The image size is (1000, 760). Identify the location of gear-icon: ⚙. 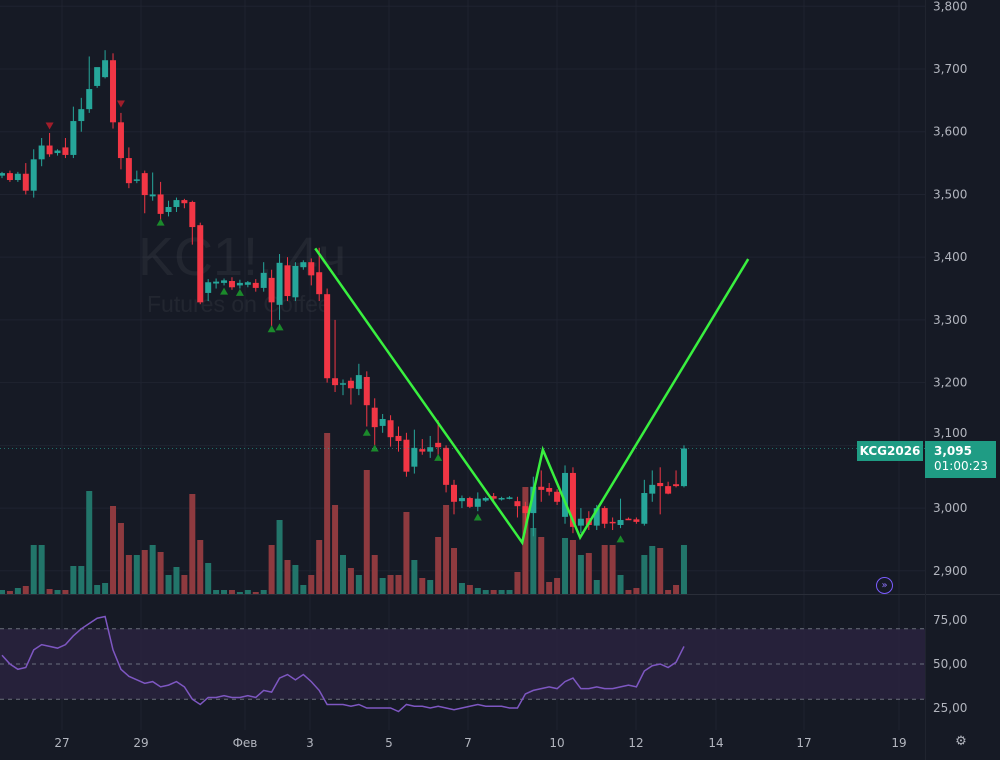
(961, 741).